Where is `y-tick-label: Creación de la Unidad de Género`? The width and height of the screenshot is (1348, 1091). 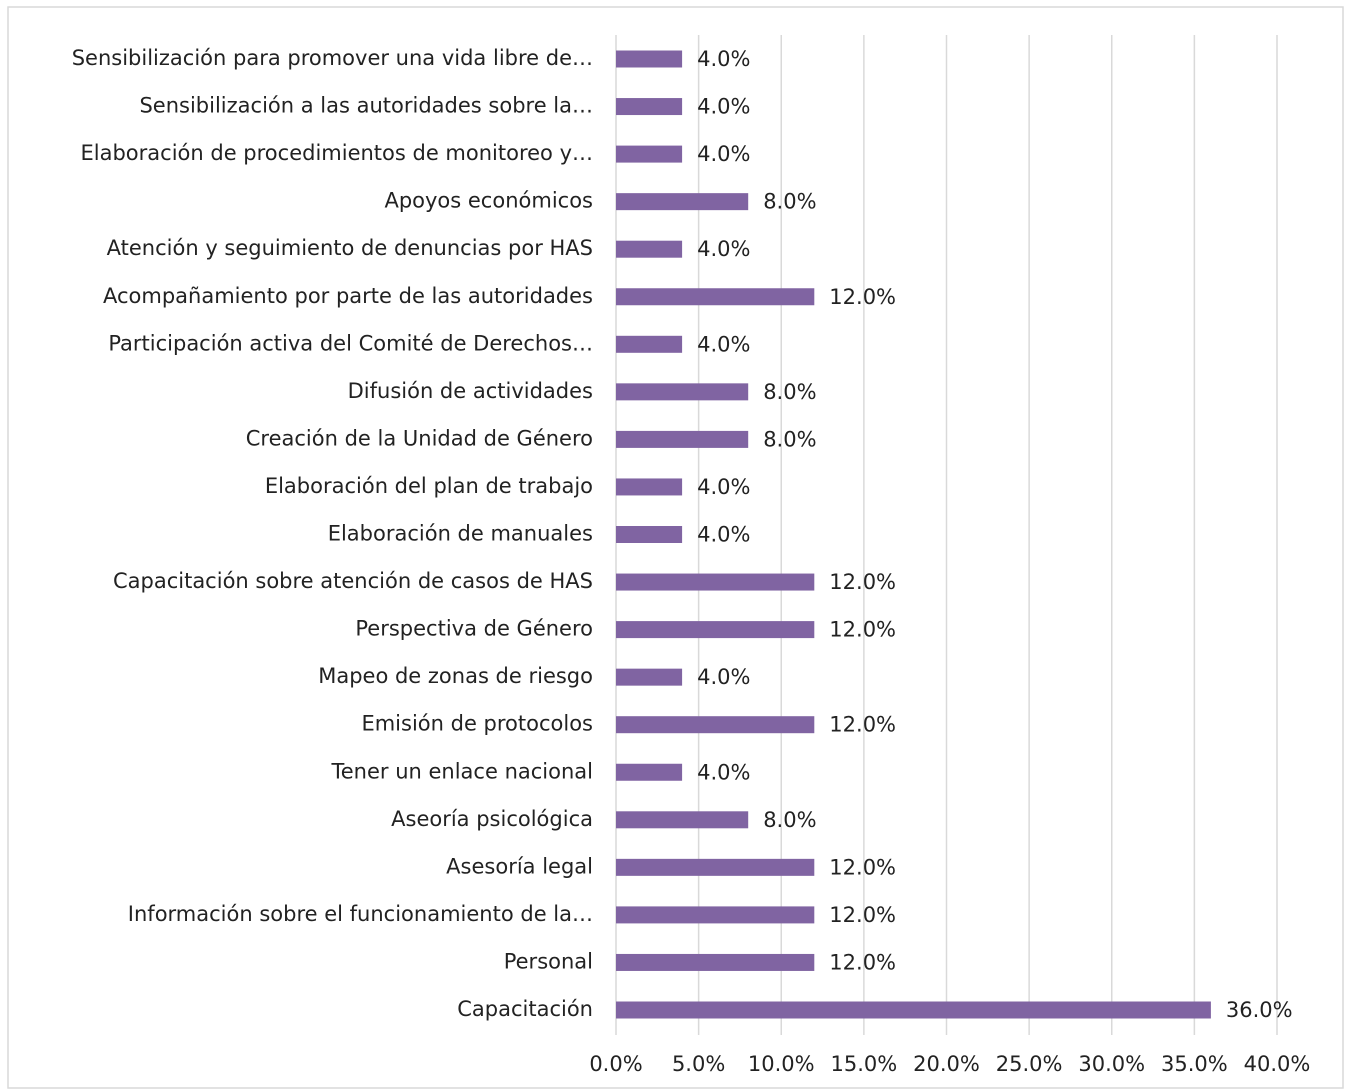
y-tick-label: Creación de la Unidad de Género is located at coordinates (419, 438).